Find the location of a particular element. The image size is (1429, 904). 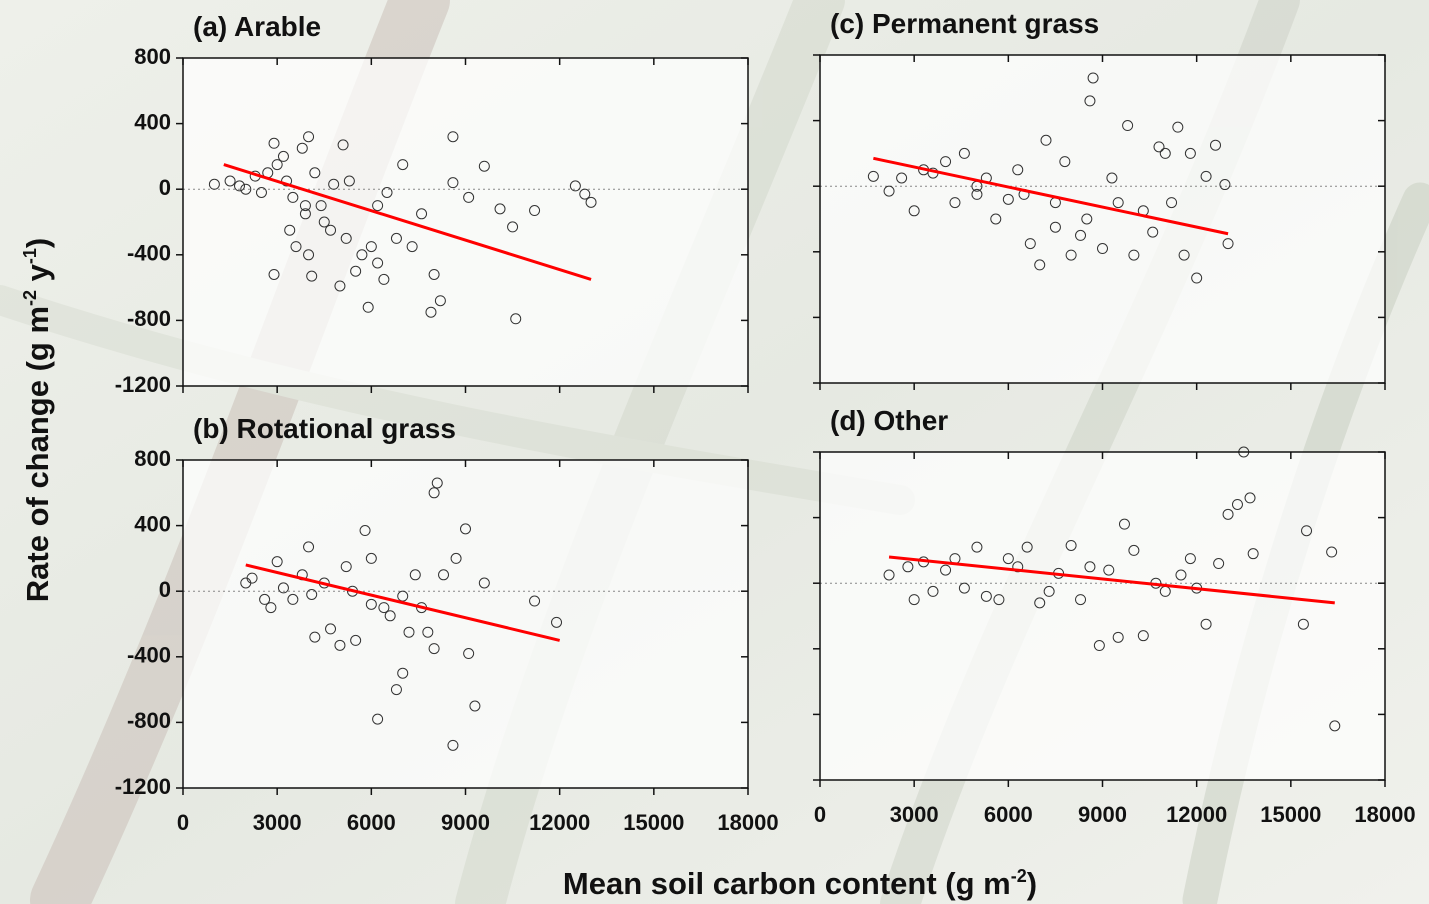

x-label-part: ) is located at coordinates (1032, 883).